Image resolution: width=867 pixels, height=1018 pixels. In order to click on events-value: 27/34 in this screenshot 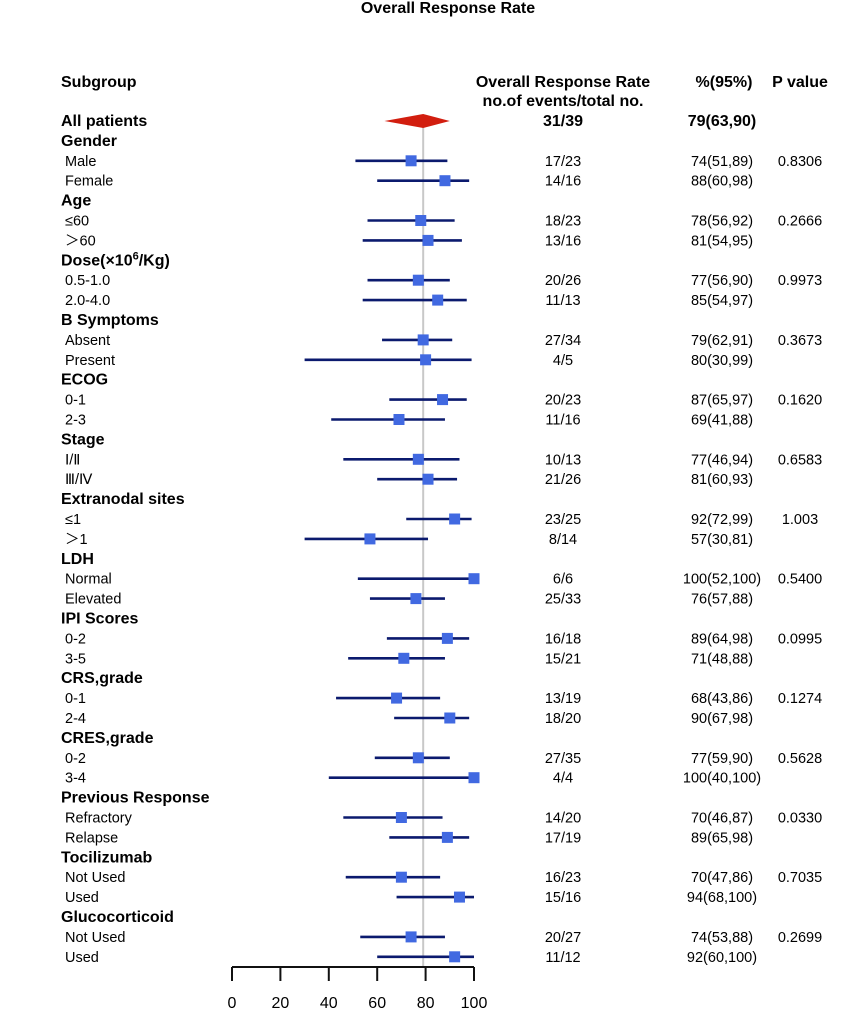, I will do `click(563, 341)`.